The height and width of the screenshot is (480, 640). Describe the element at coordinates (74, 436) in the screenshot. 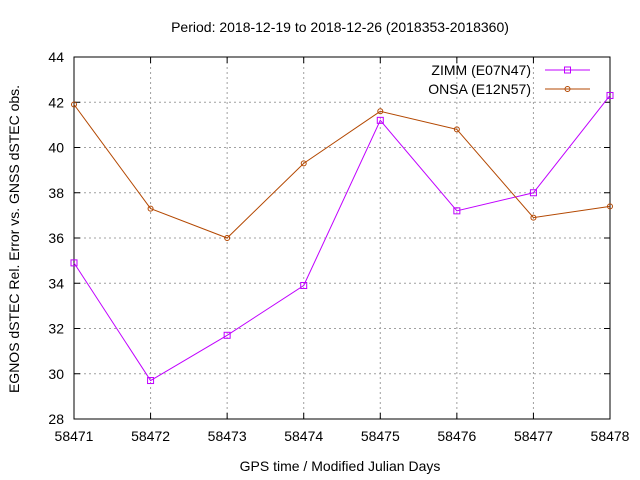

I see `x-tick-label: 58471` at that location.